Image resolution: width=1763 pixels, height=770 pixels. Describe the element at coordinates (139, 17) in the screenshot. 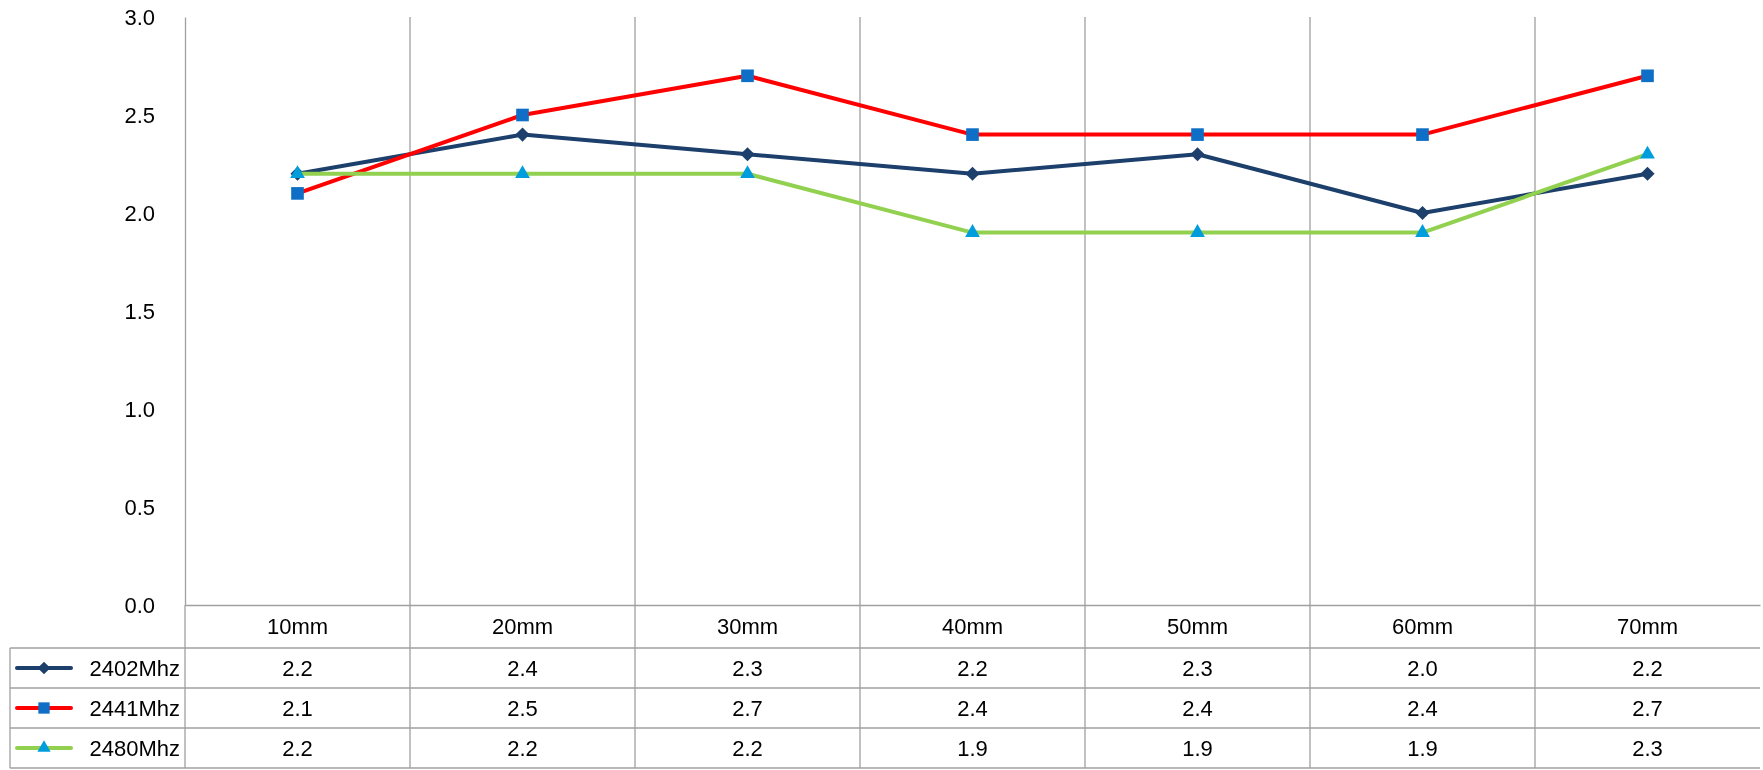

I see `y-tick-label: 3.0` at that location.